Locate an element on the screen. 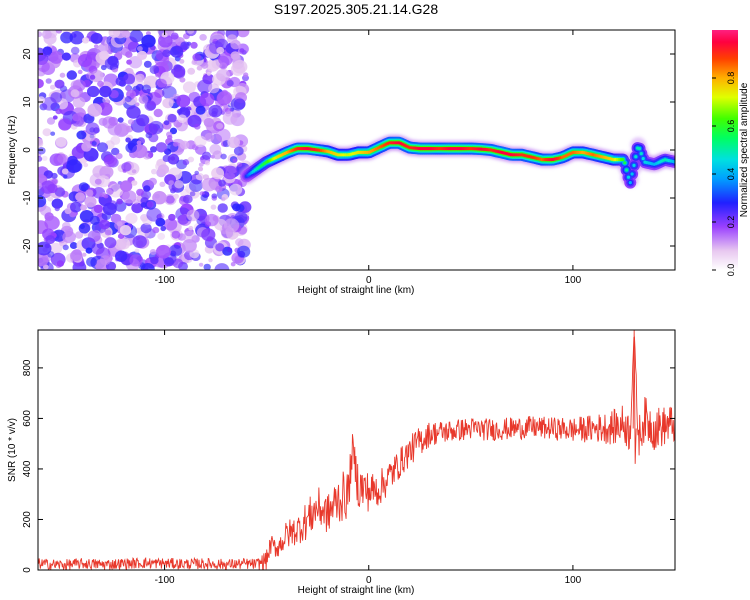 This screenshot has width=750, height=600. colorbar-tick-label: 0.6 is located at coordinates (731, 126).